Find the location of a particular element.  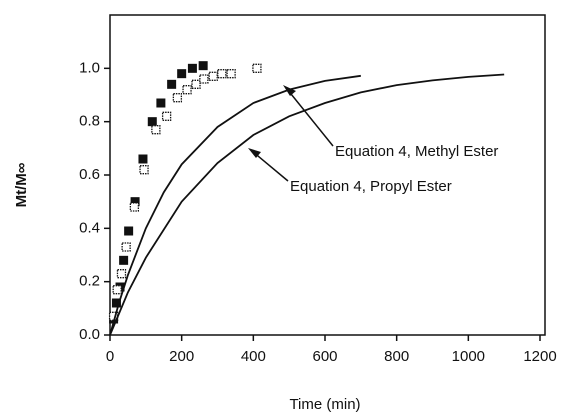

y-tick-label: 0.2 is located at coordinates (89, 281).